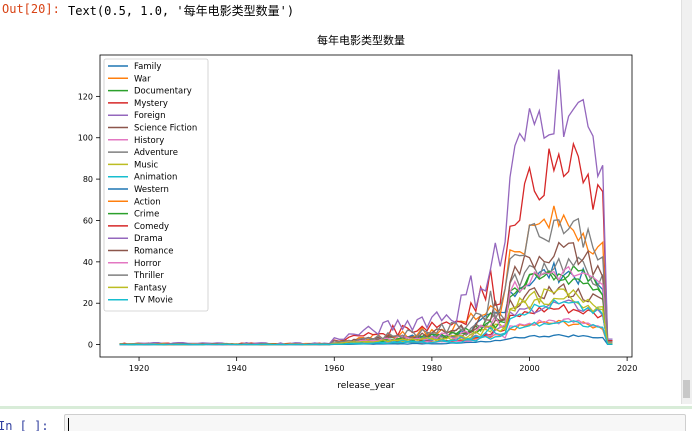 The image size is (692, 431). What do you see at coordinates (85, 138) in the screenshot?
I see `y-tick-label: 100` at bounding box center [85, 138].